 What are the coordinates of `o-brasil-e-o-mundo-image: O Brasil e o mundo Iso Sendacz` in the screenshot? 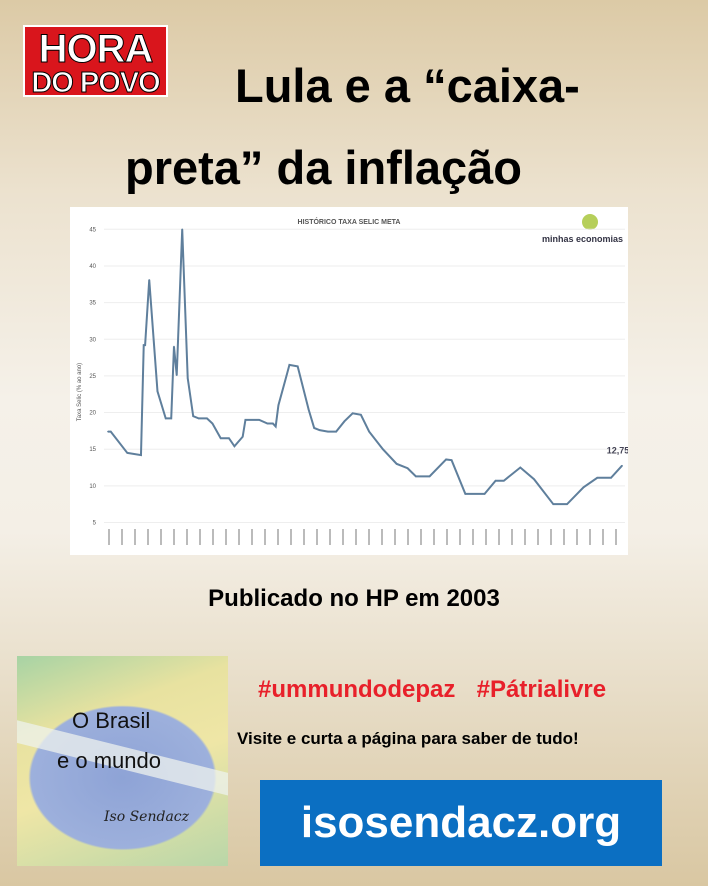 It's located at (122, 761).